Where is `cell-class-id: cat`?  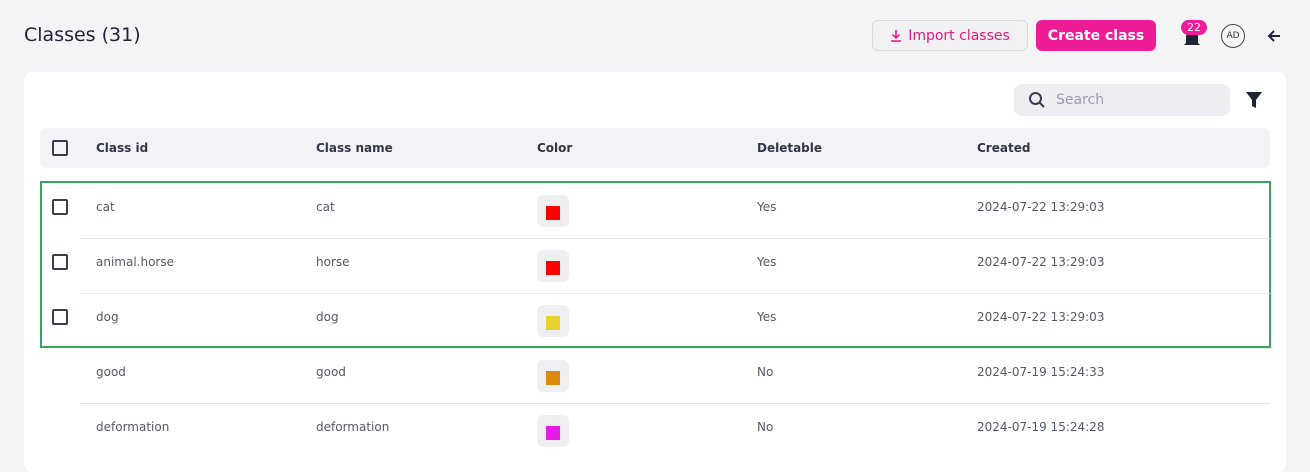 cell-class-id: cat is located at coordinates (105, 207).